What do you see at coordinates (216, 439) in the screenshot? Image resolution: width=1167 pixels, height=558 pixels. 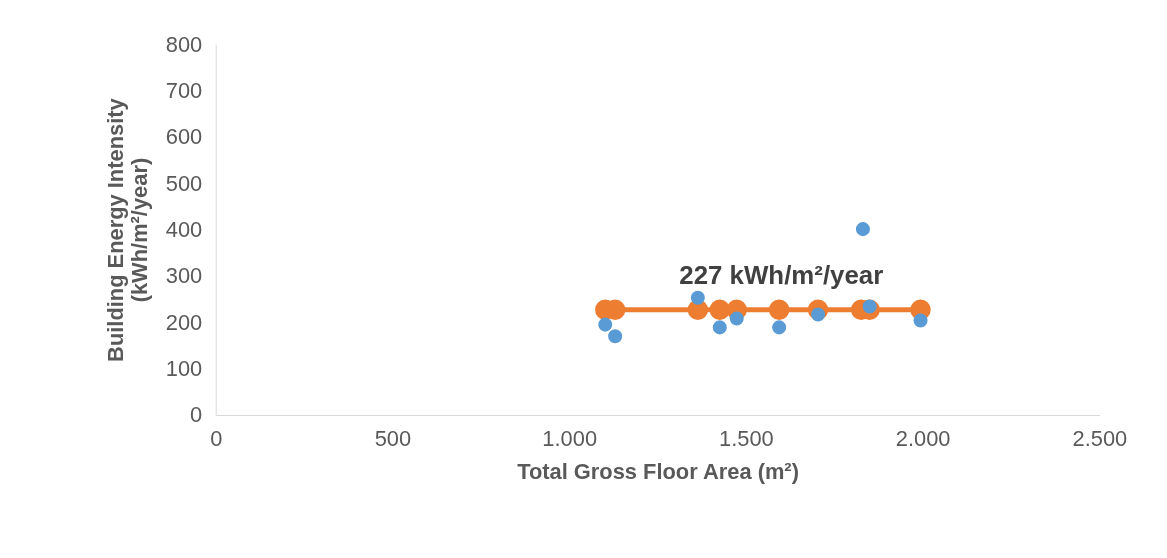 I see `x-tick-label: 0` at bounding box center [216, 439].